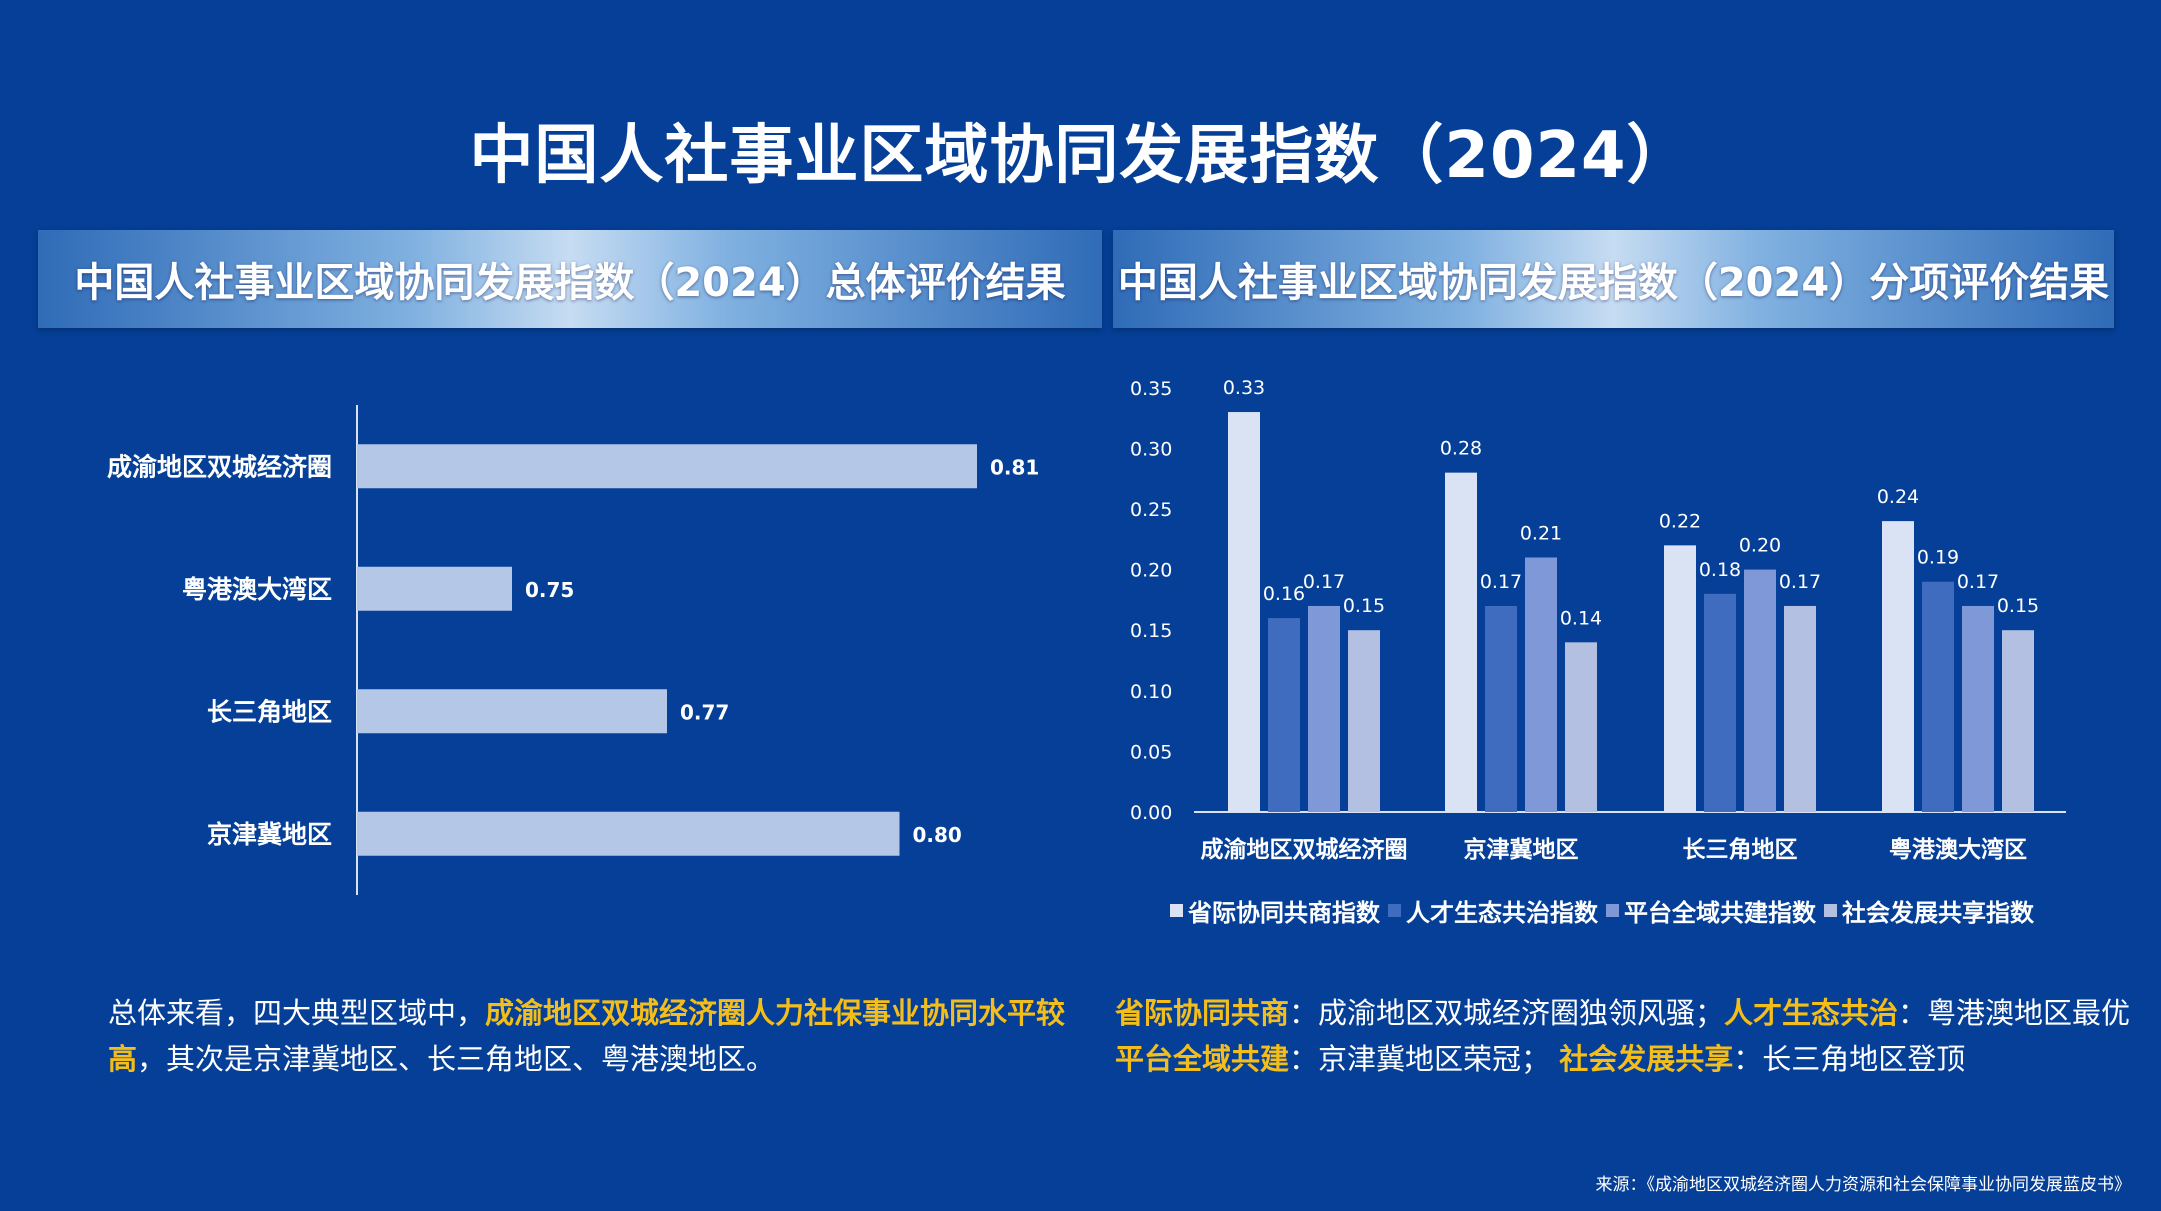  Describe the element at coordinates (1958, 849) in the screenshot. I see `x-category-label: 粤港澳大湾区` at that location.